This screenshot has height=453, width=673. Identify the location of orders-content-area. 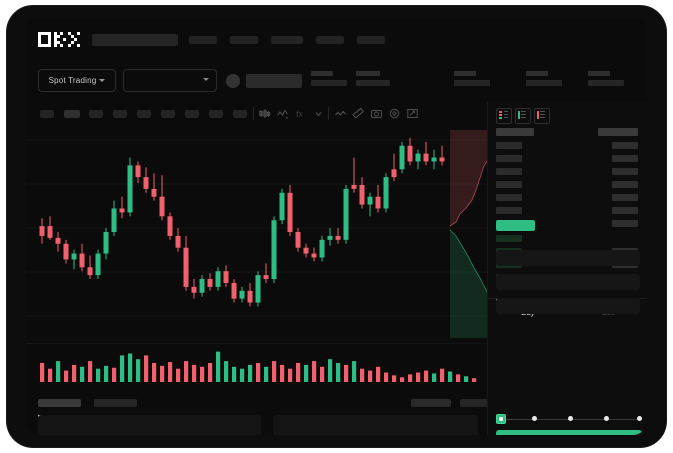
(256, 425).